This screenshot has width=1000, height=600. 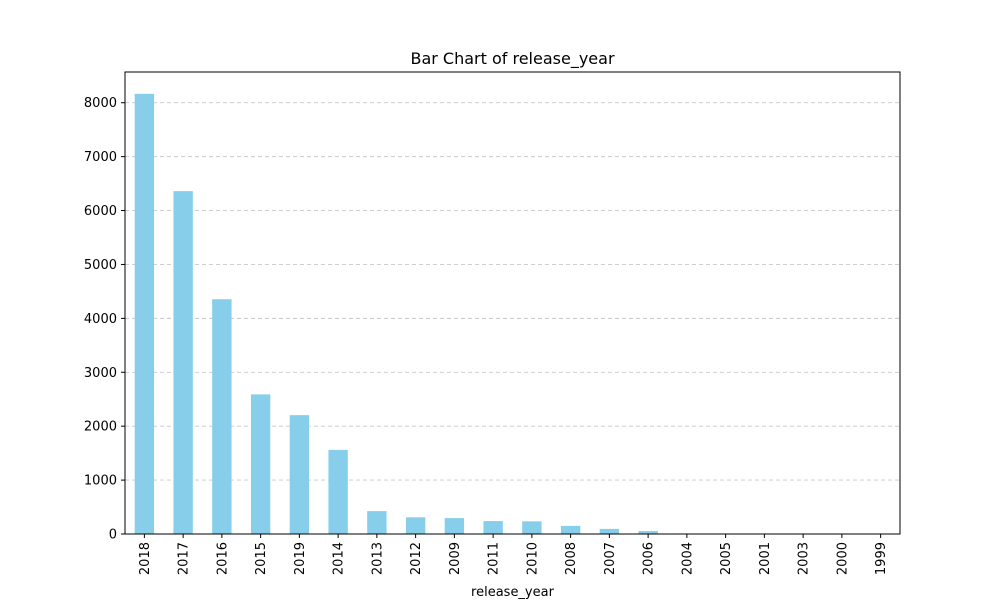 What do you see at coordinates (100, 157) in the screenshot?
I see `y-tick-label: 7000` at bounding box center [100, 157].